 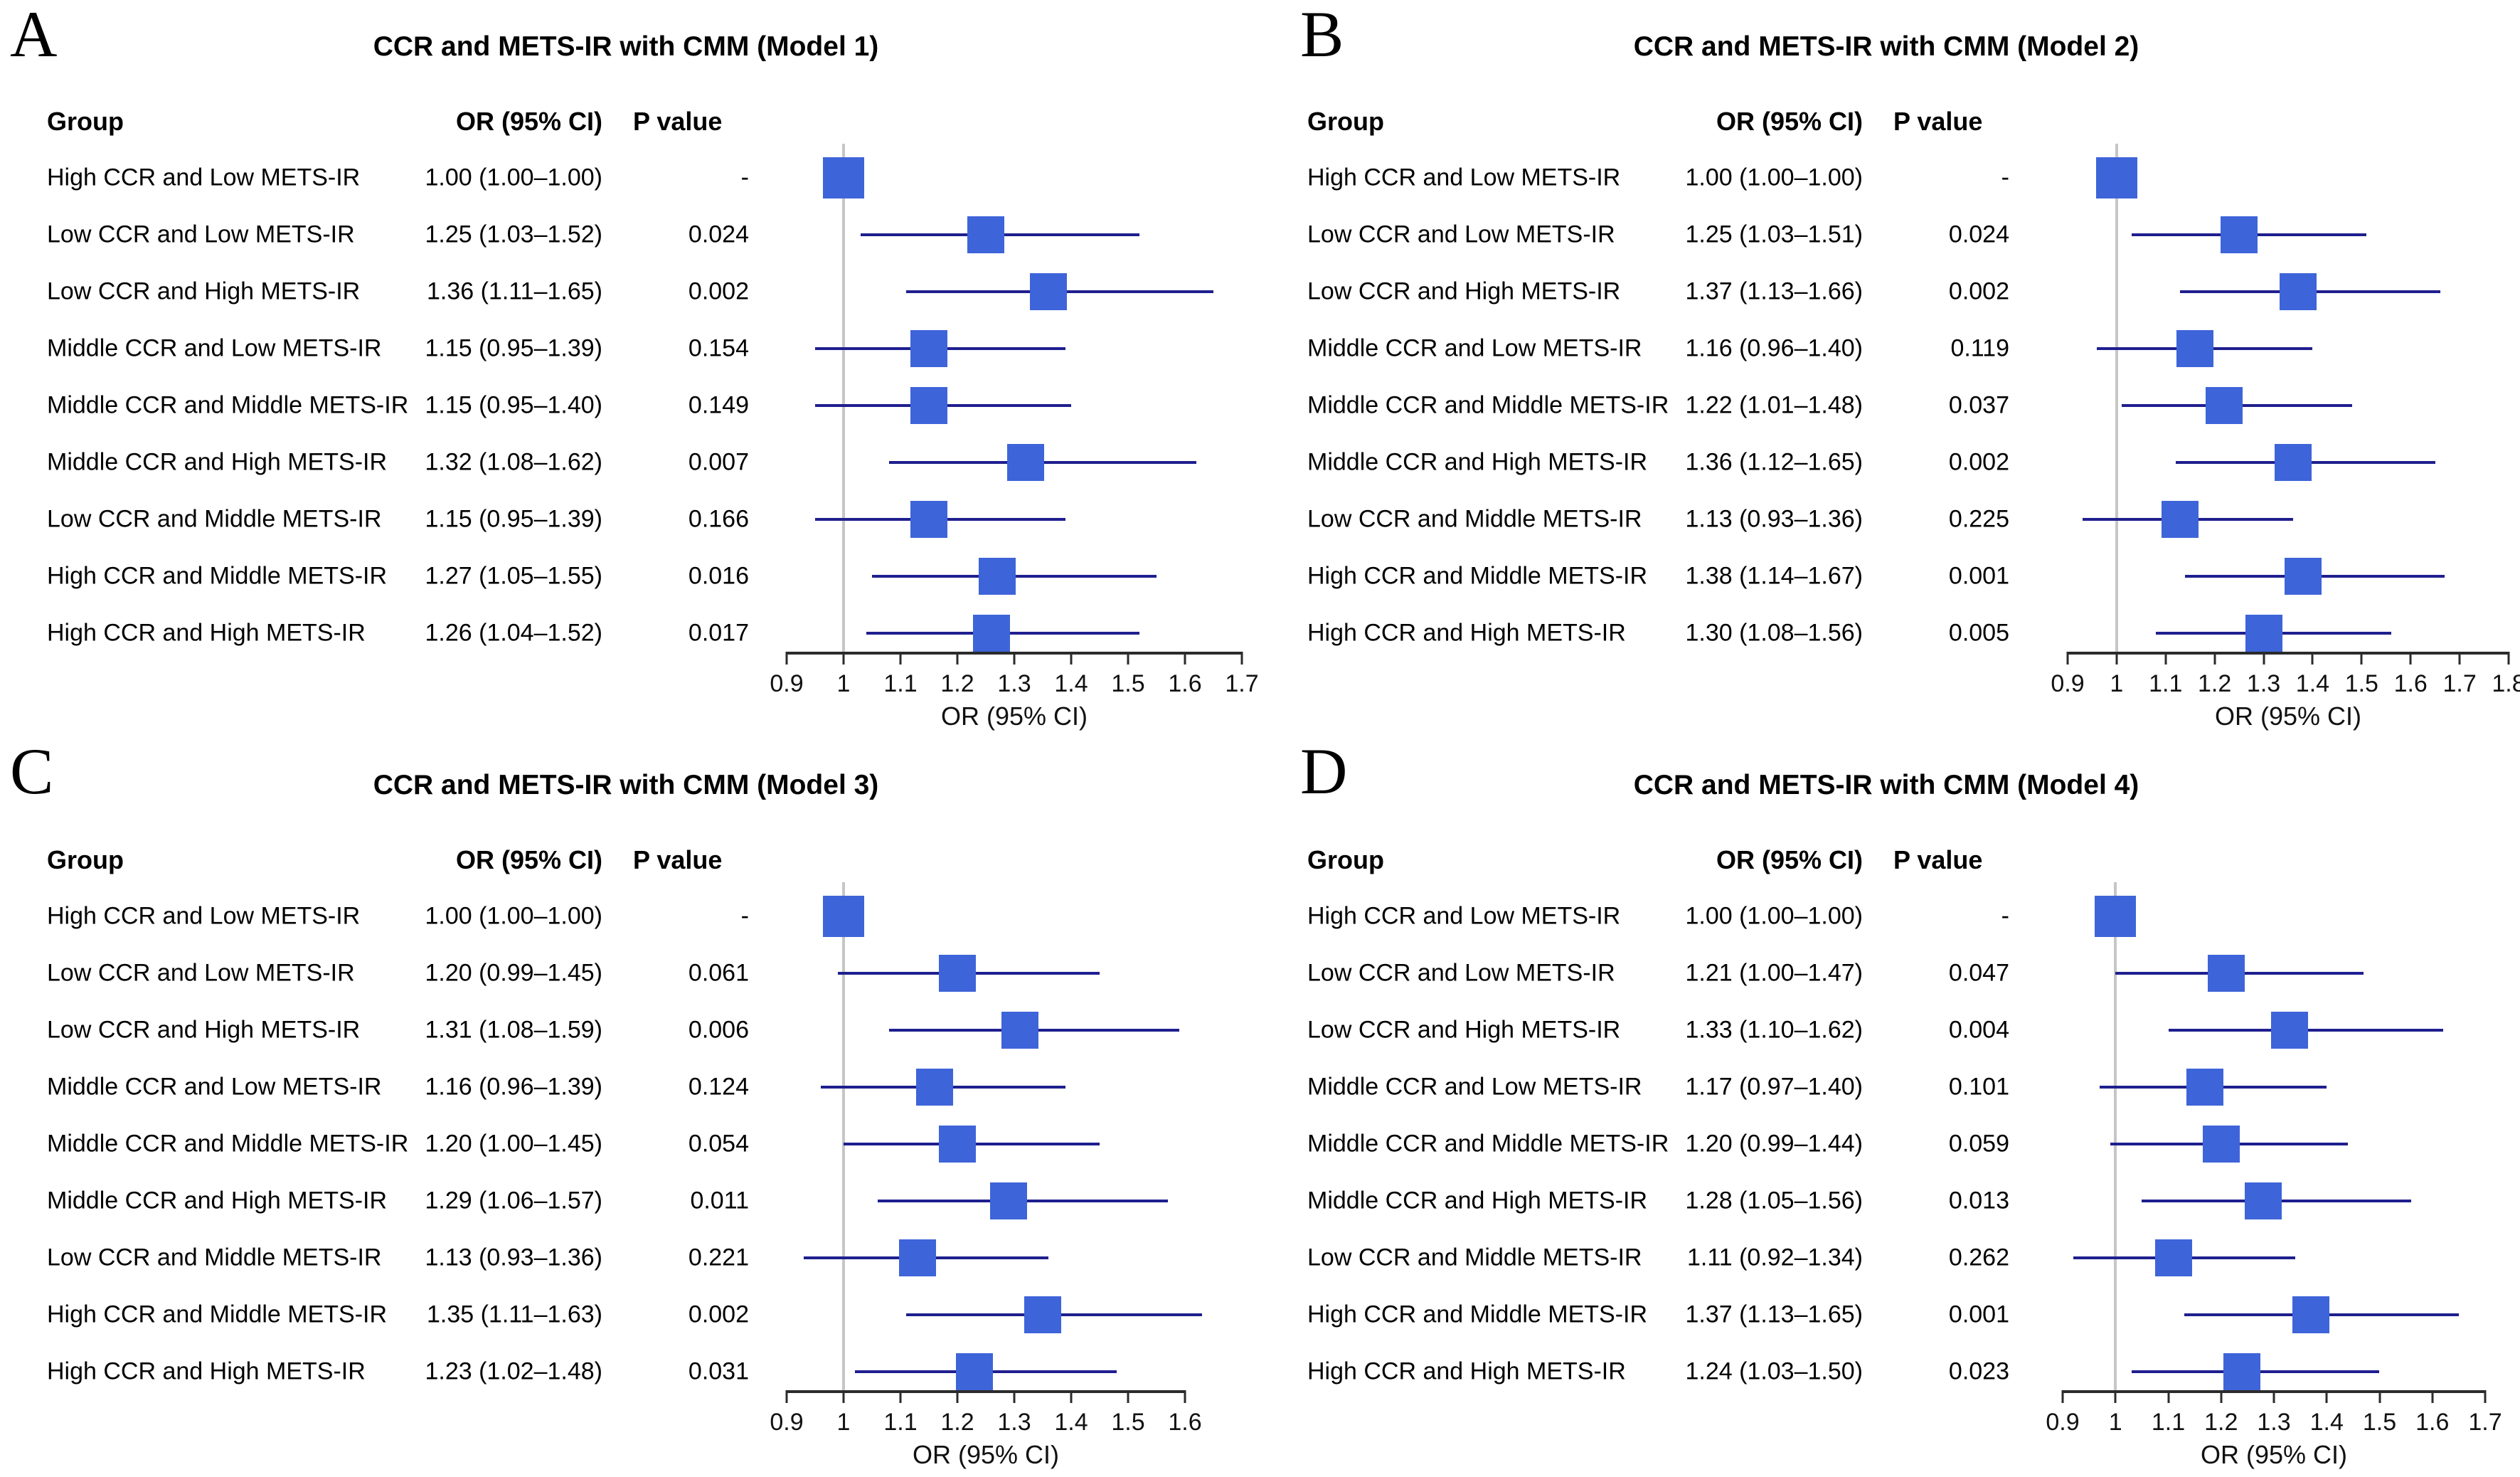 What do you see at coordinates (2005, 177) in the screenshot?
I see `row-p-value: -` at bounding box center [2005, 177].